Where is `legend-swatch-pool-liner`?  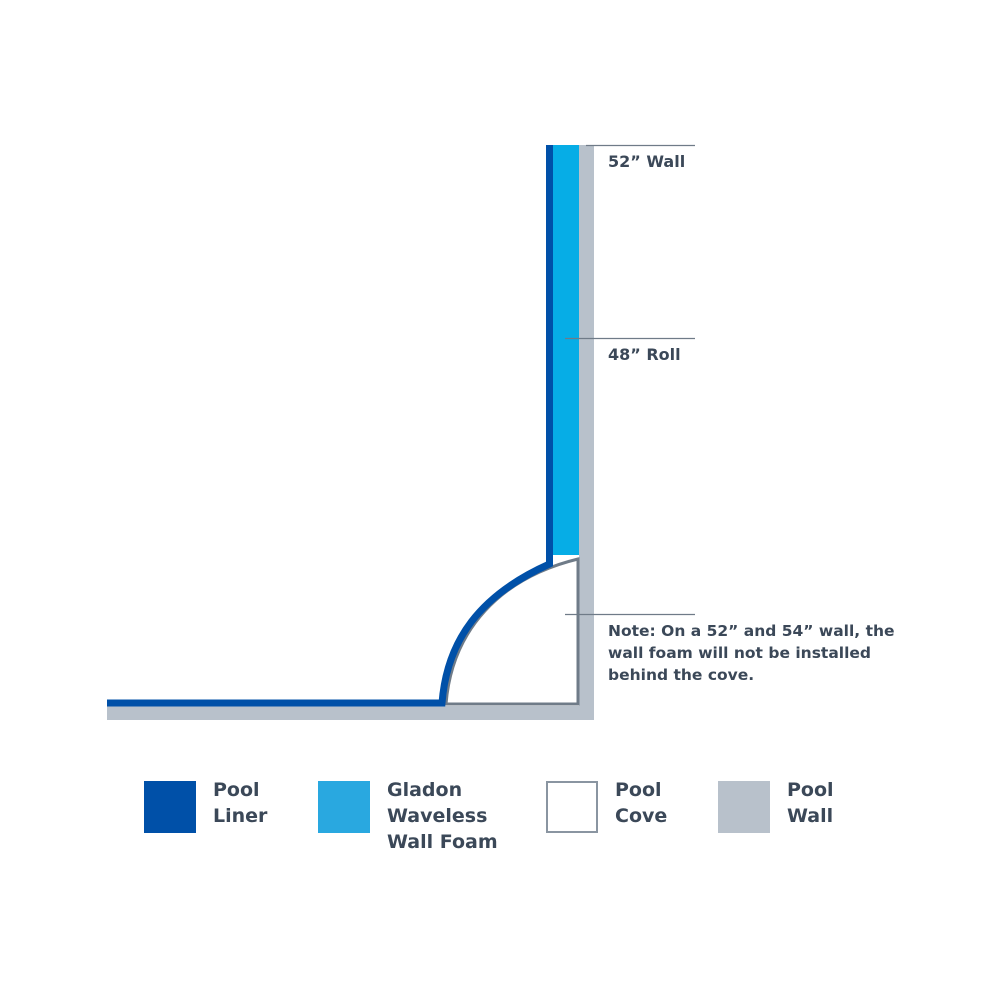
legend-swatch-pool-liner is located at coordinates (170, 807).